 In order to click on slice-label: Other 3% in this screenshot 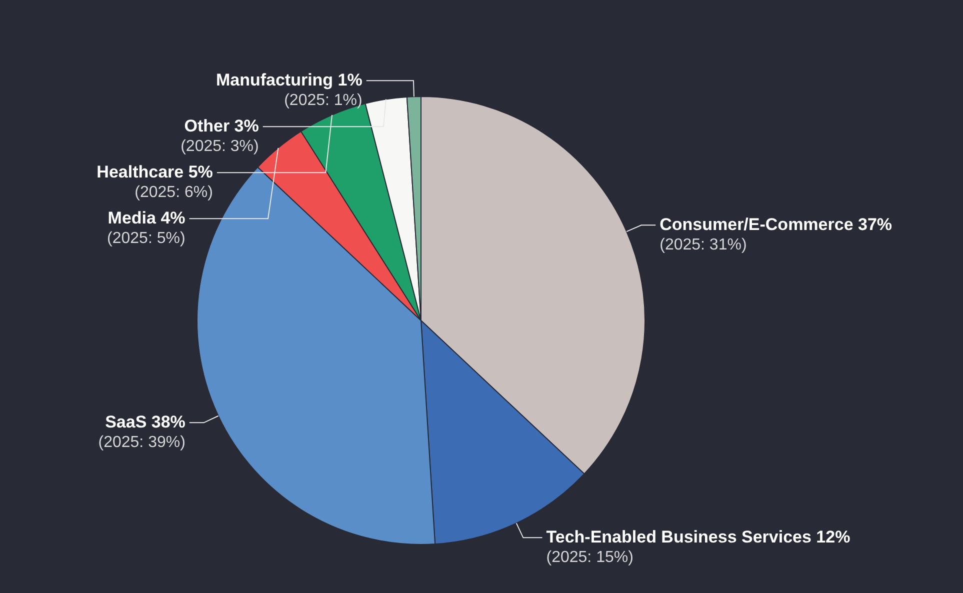, I will do `click(221, 126)`.